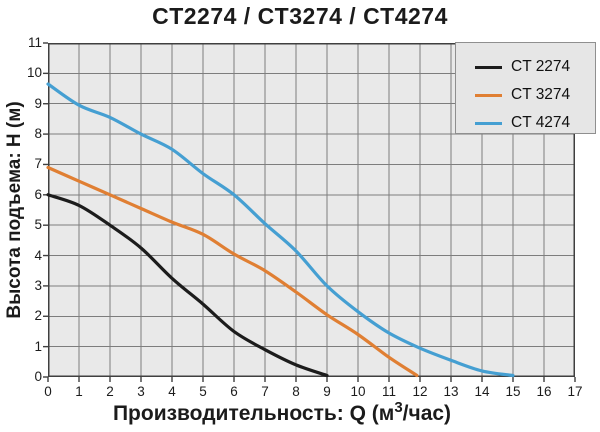 This screenshot has height=432, width=600. Describe the element at coordinates (172, 391) in the screenshot. I see `x-tick-label: 4` at that location.